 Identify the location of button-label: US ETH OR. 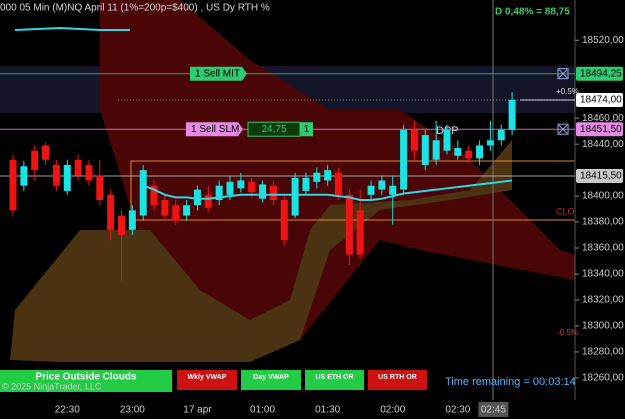
(334, 377).